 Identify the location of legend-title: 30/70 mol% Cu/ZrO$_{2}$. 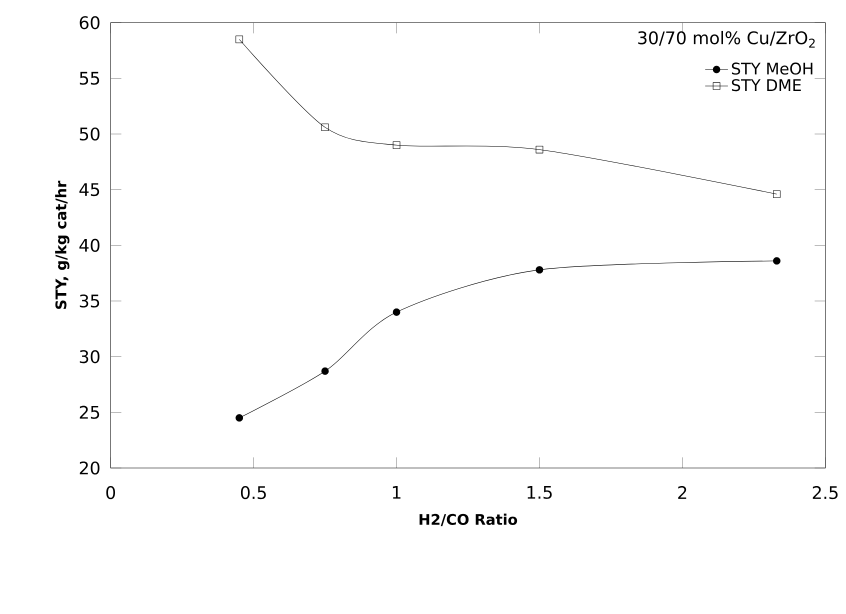
(726, 39).